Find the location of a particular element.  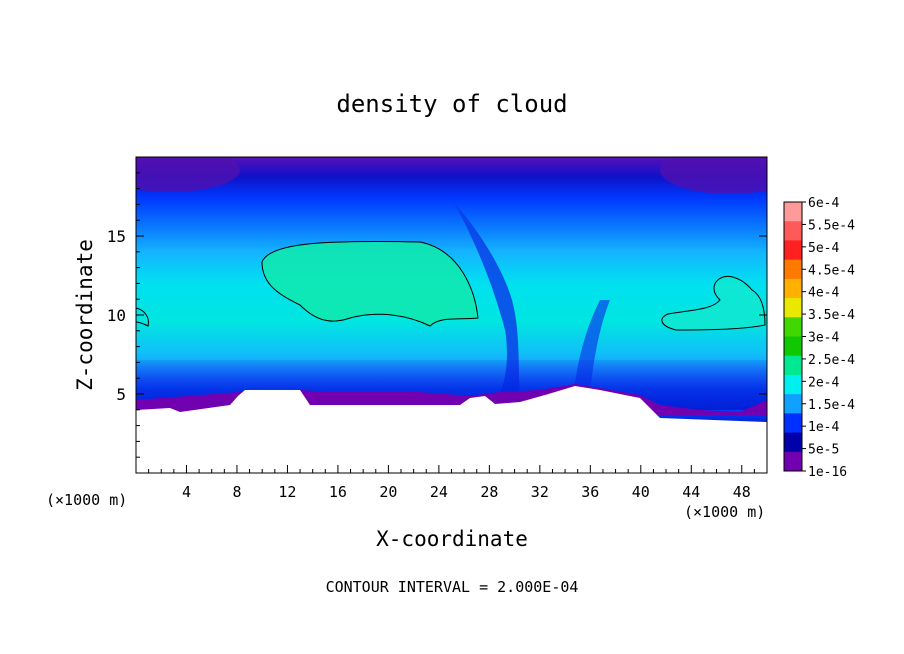

colorbar-label: 2e-4 is located at coordinates (823, 382).